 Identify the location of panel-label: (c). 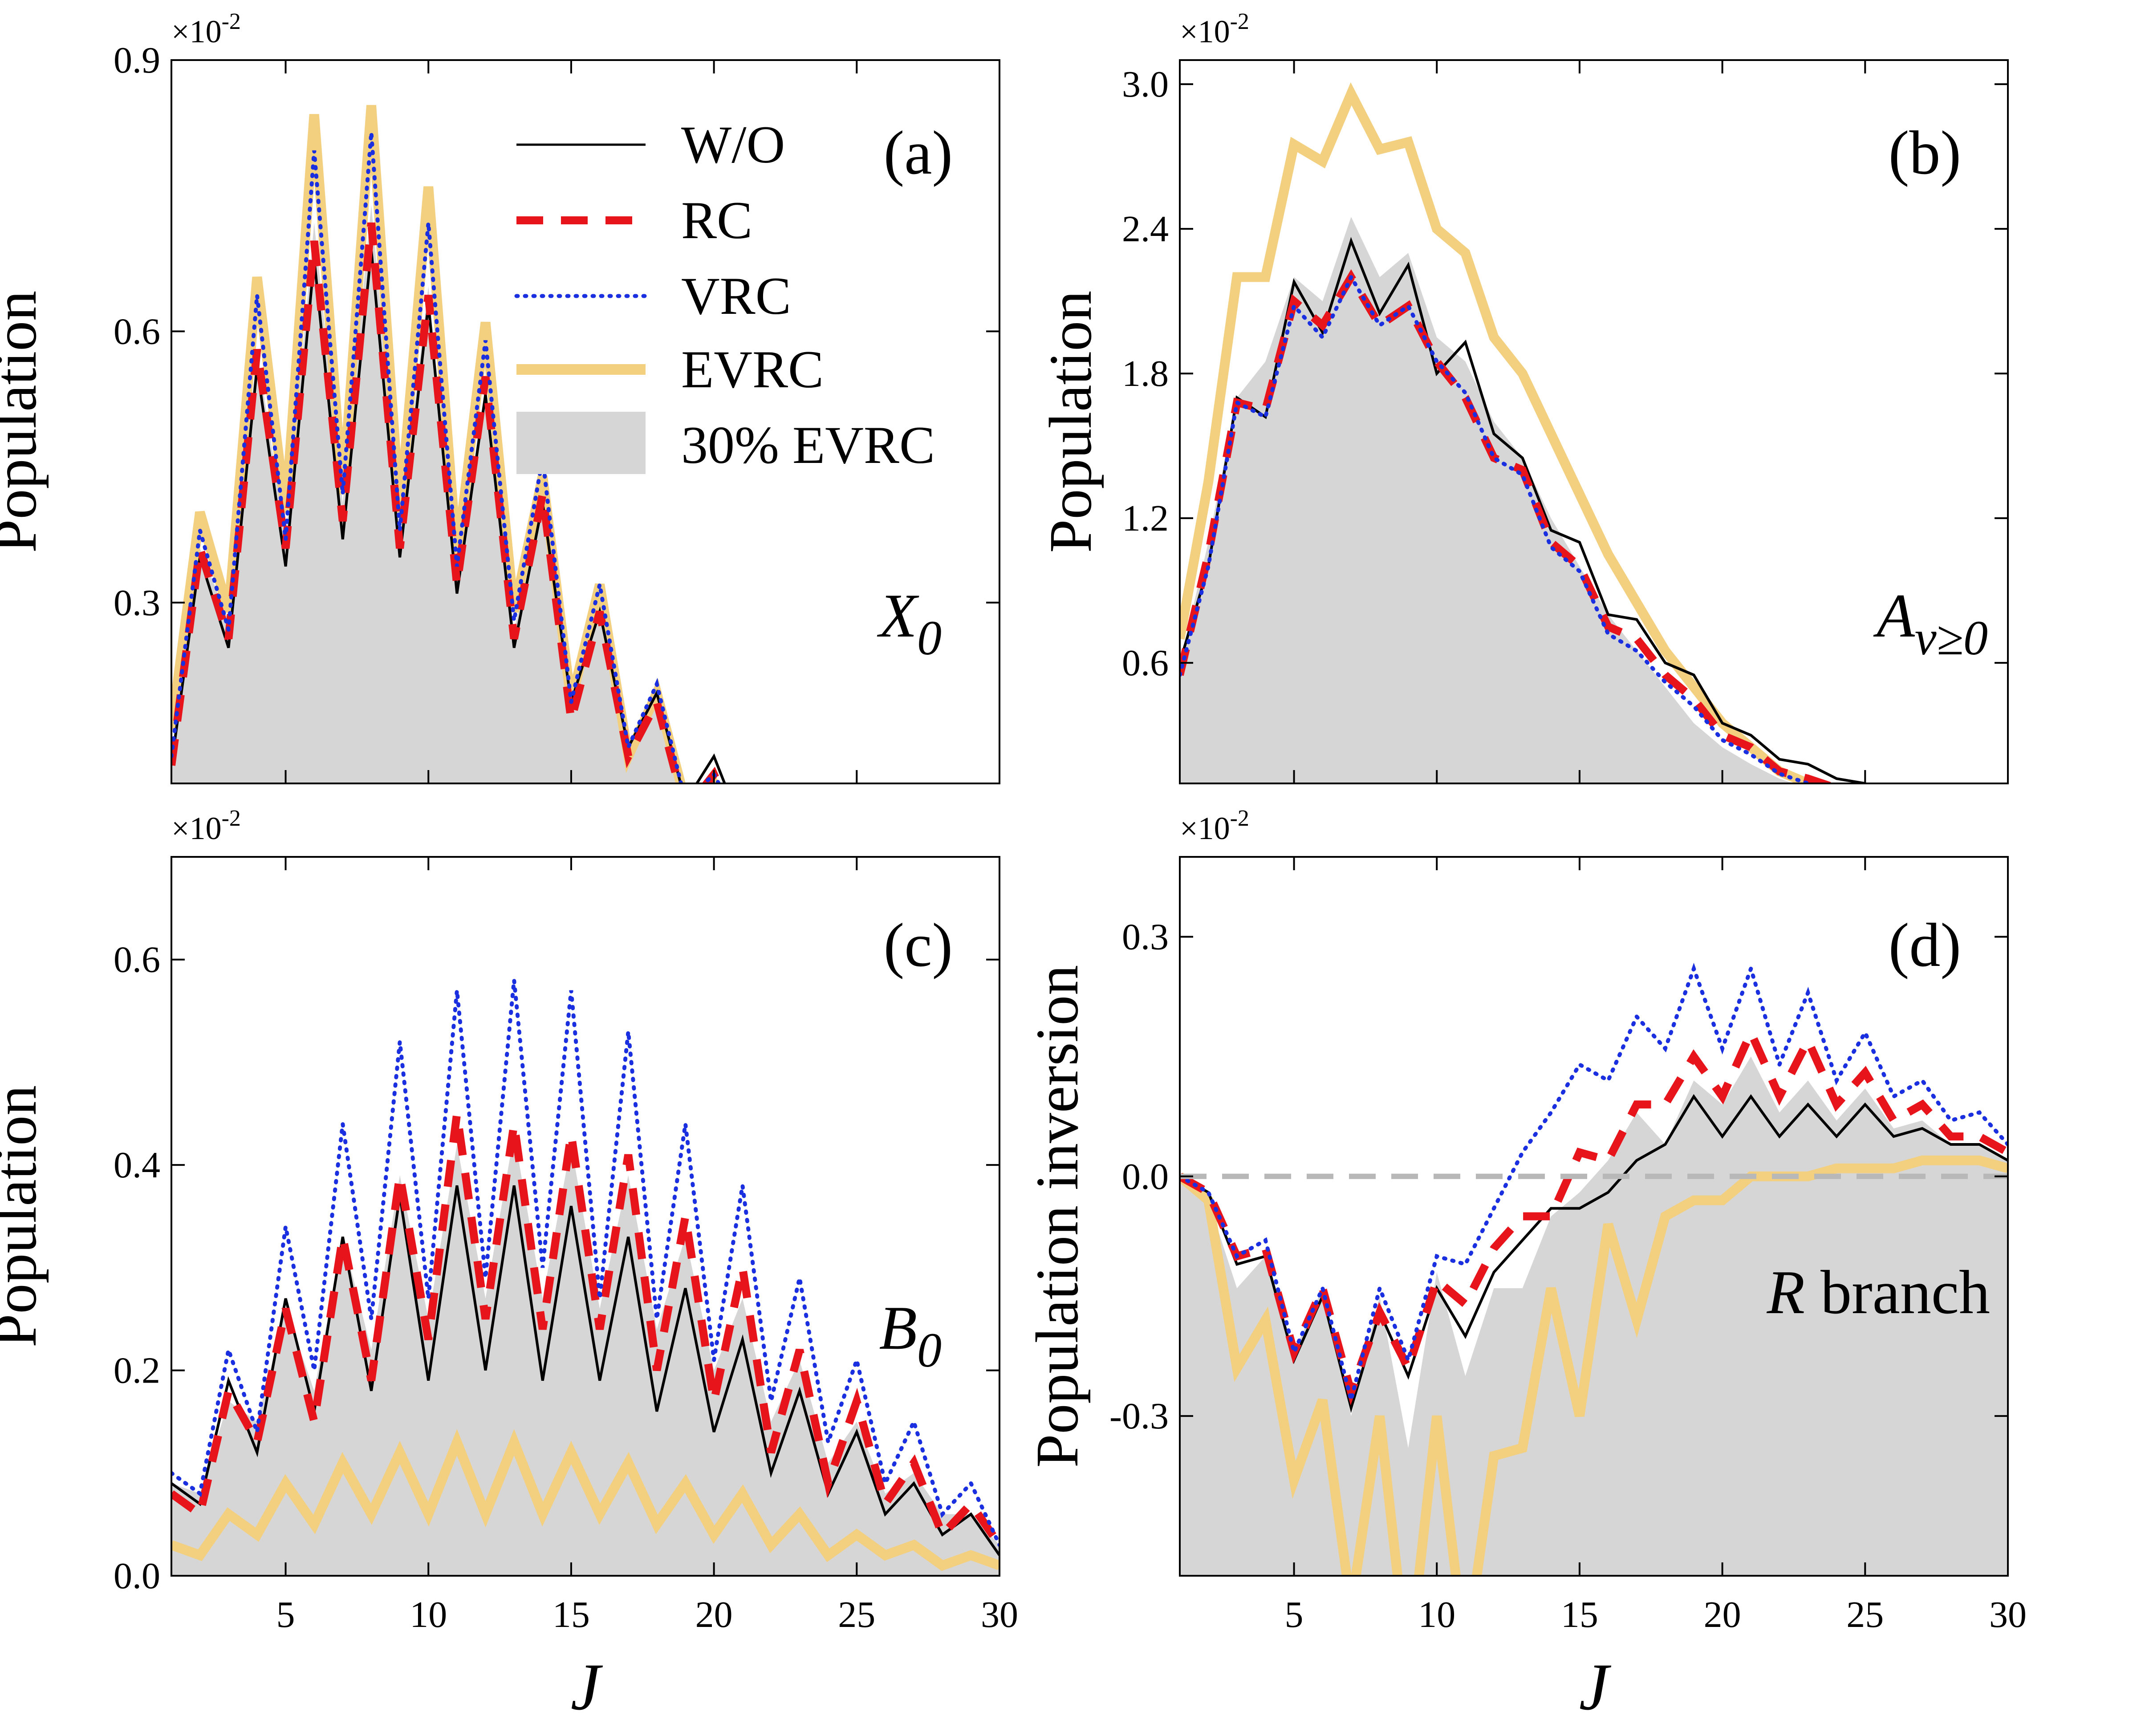
(918, 946).